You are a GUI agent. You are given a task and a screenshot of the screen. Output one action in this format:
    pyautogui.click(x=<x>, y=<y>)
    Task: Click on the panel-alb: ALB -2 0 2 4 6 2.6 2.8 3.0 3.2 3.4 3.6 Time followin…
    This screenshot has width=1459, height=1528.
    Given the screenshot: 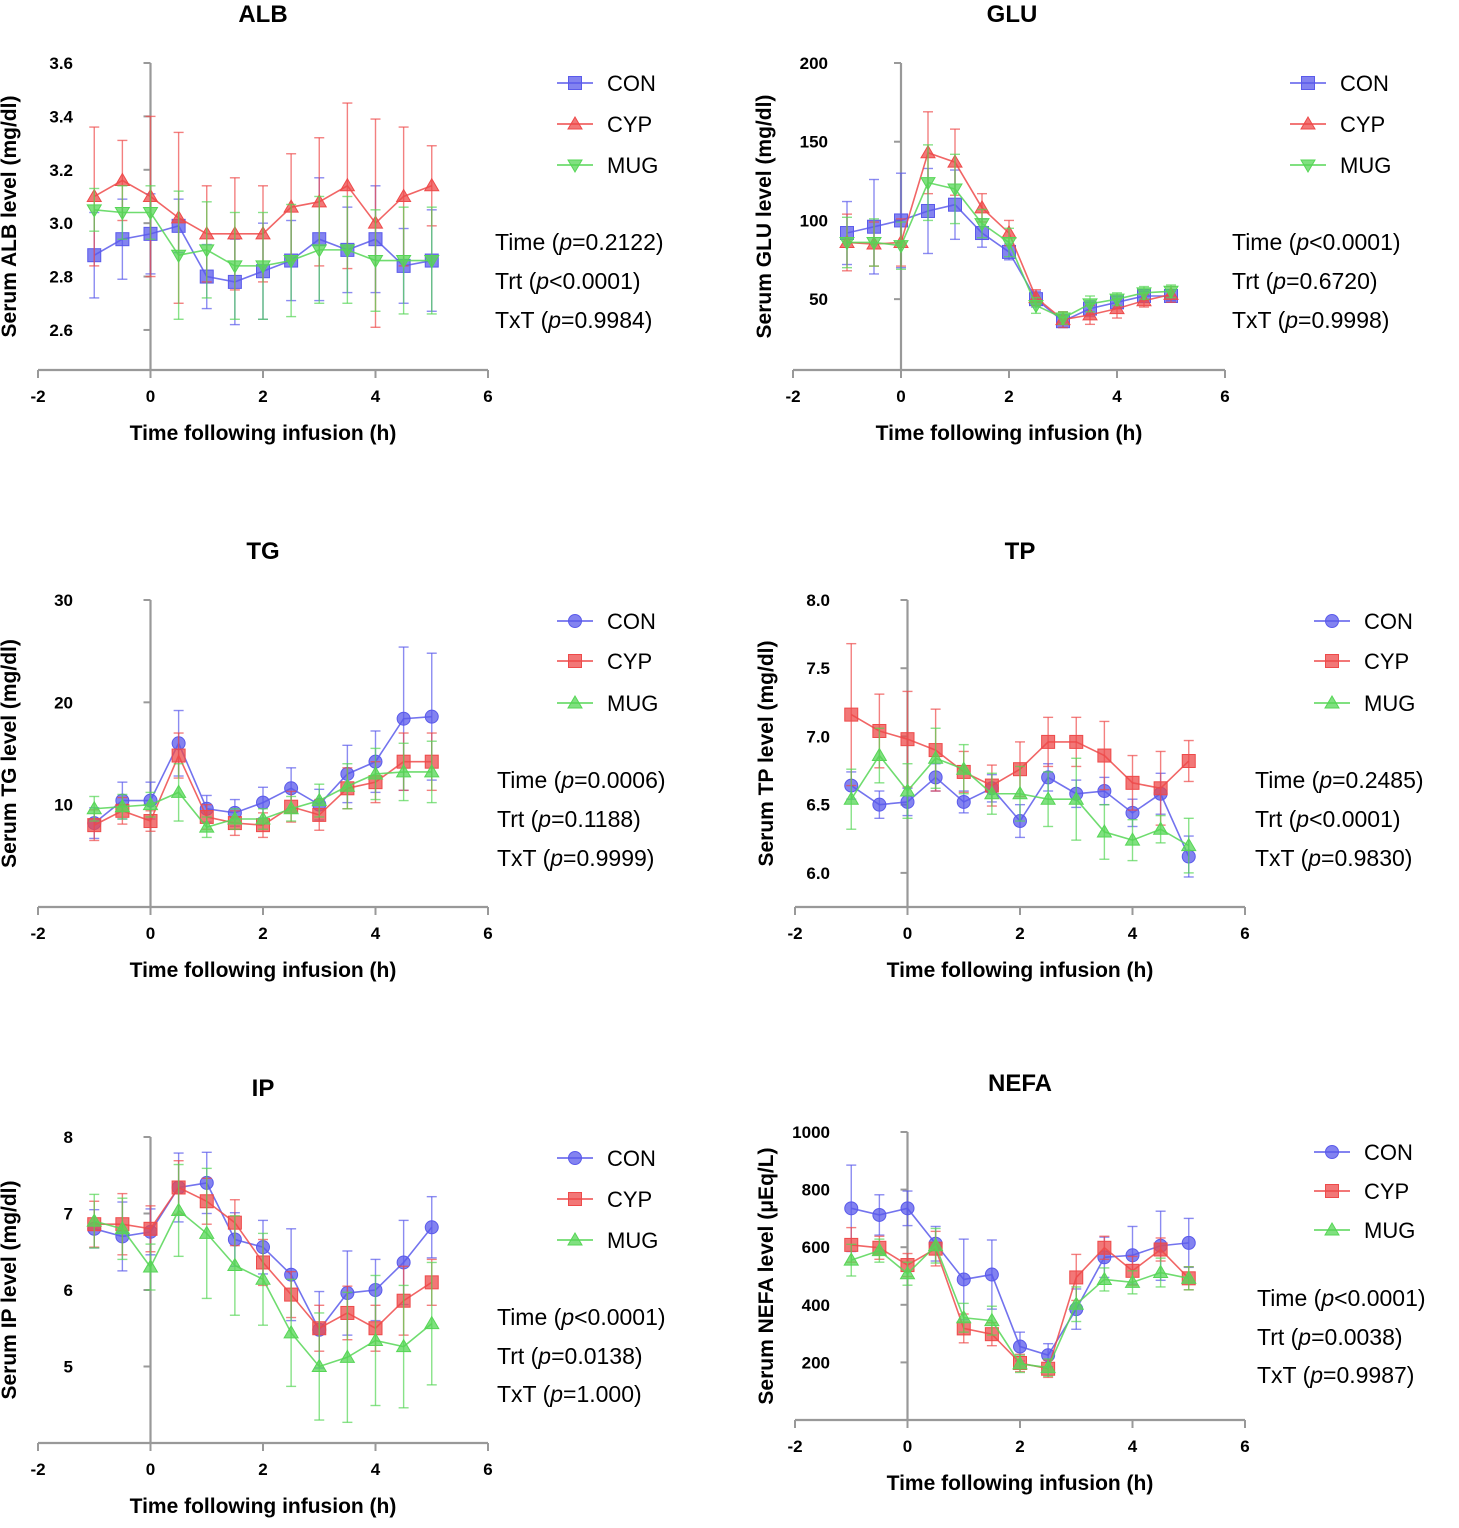 What is the action you would take?
    pyautogui.click(x=332, y=223)
    